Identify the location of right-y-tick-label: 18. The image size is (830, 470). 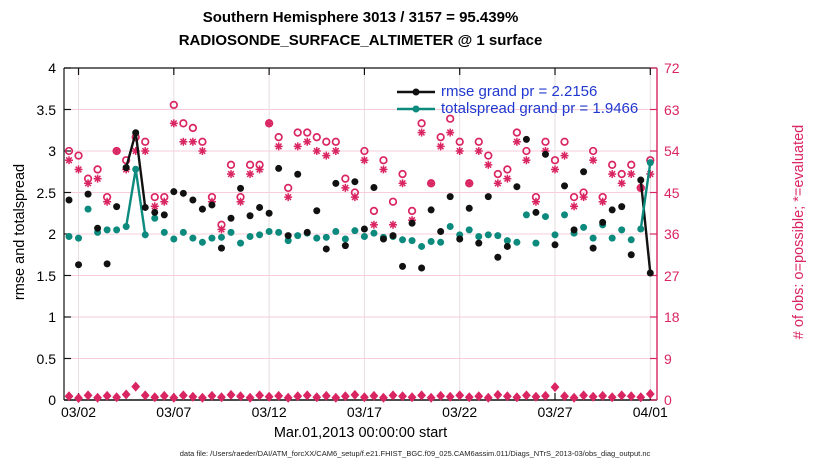
(672, 317).